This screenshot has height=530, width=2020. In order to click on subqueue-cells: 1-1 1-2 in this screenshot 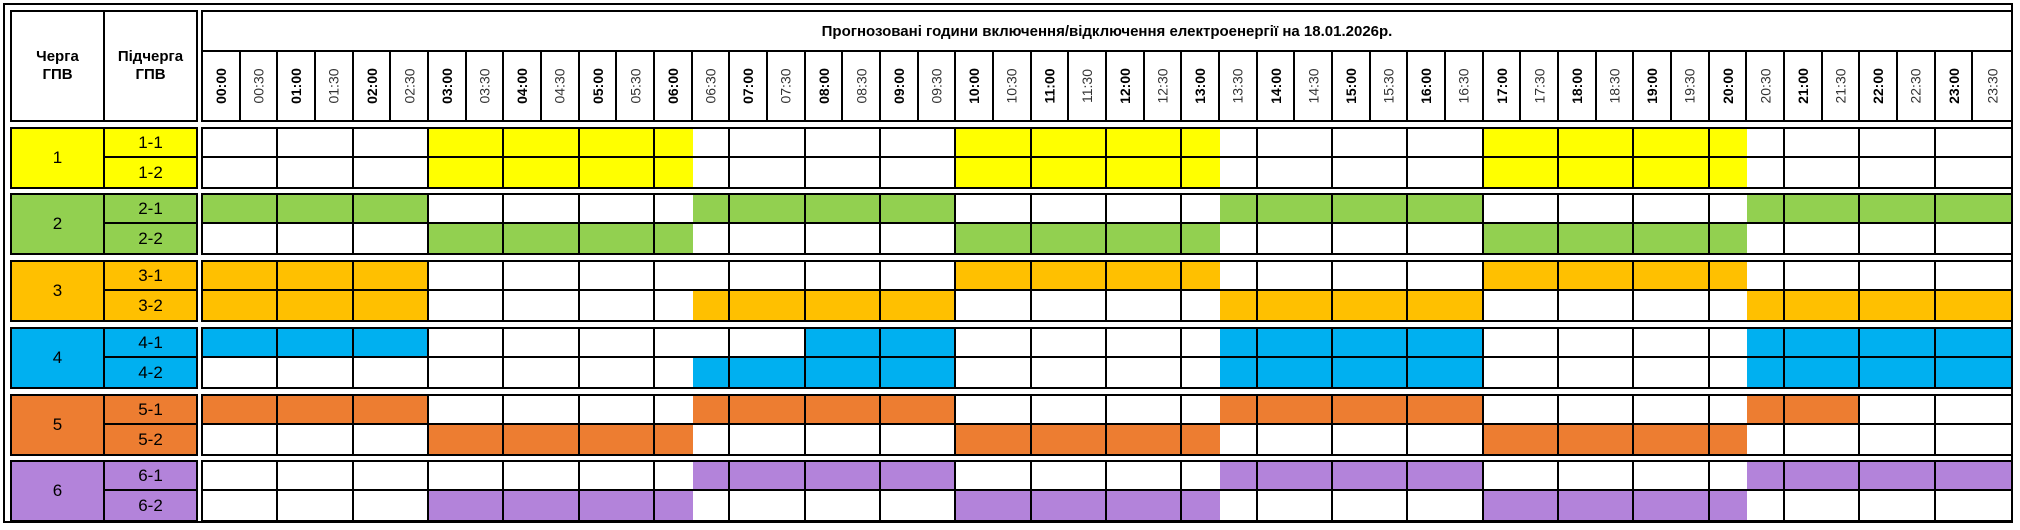, I will do `click(150, 158)`.